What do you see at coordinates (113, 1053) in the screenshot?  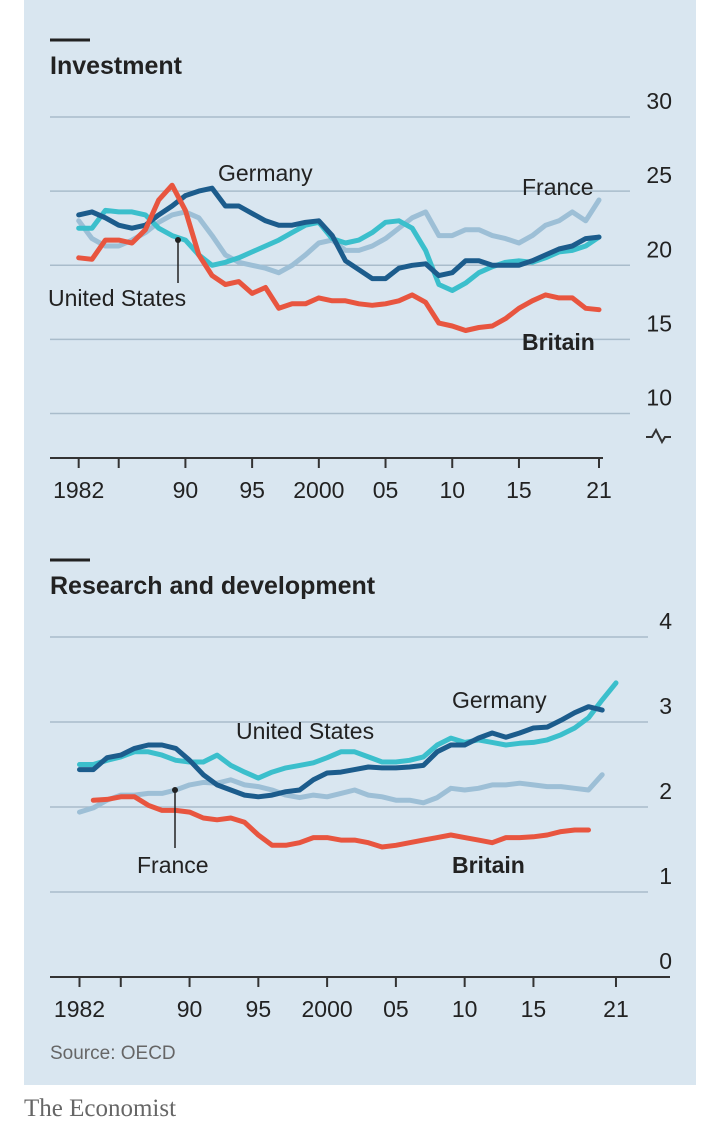 I see `source-note: Source: OECD` at bounding box center [113, 1053].